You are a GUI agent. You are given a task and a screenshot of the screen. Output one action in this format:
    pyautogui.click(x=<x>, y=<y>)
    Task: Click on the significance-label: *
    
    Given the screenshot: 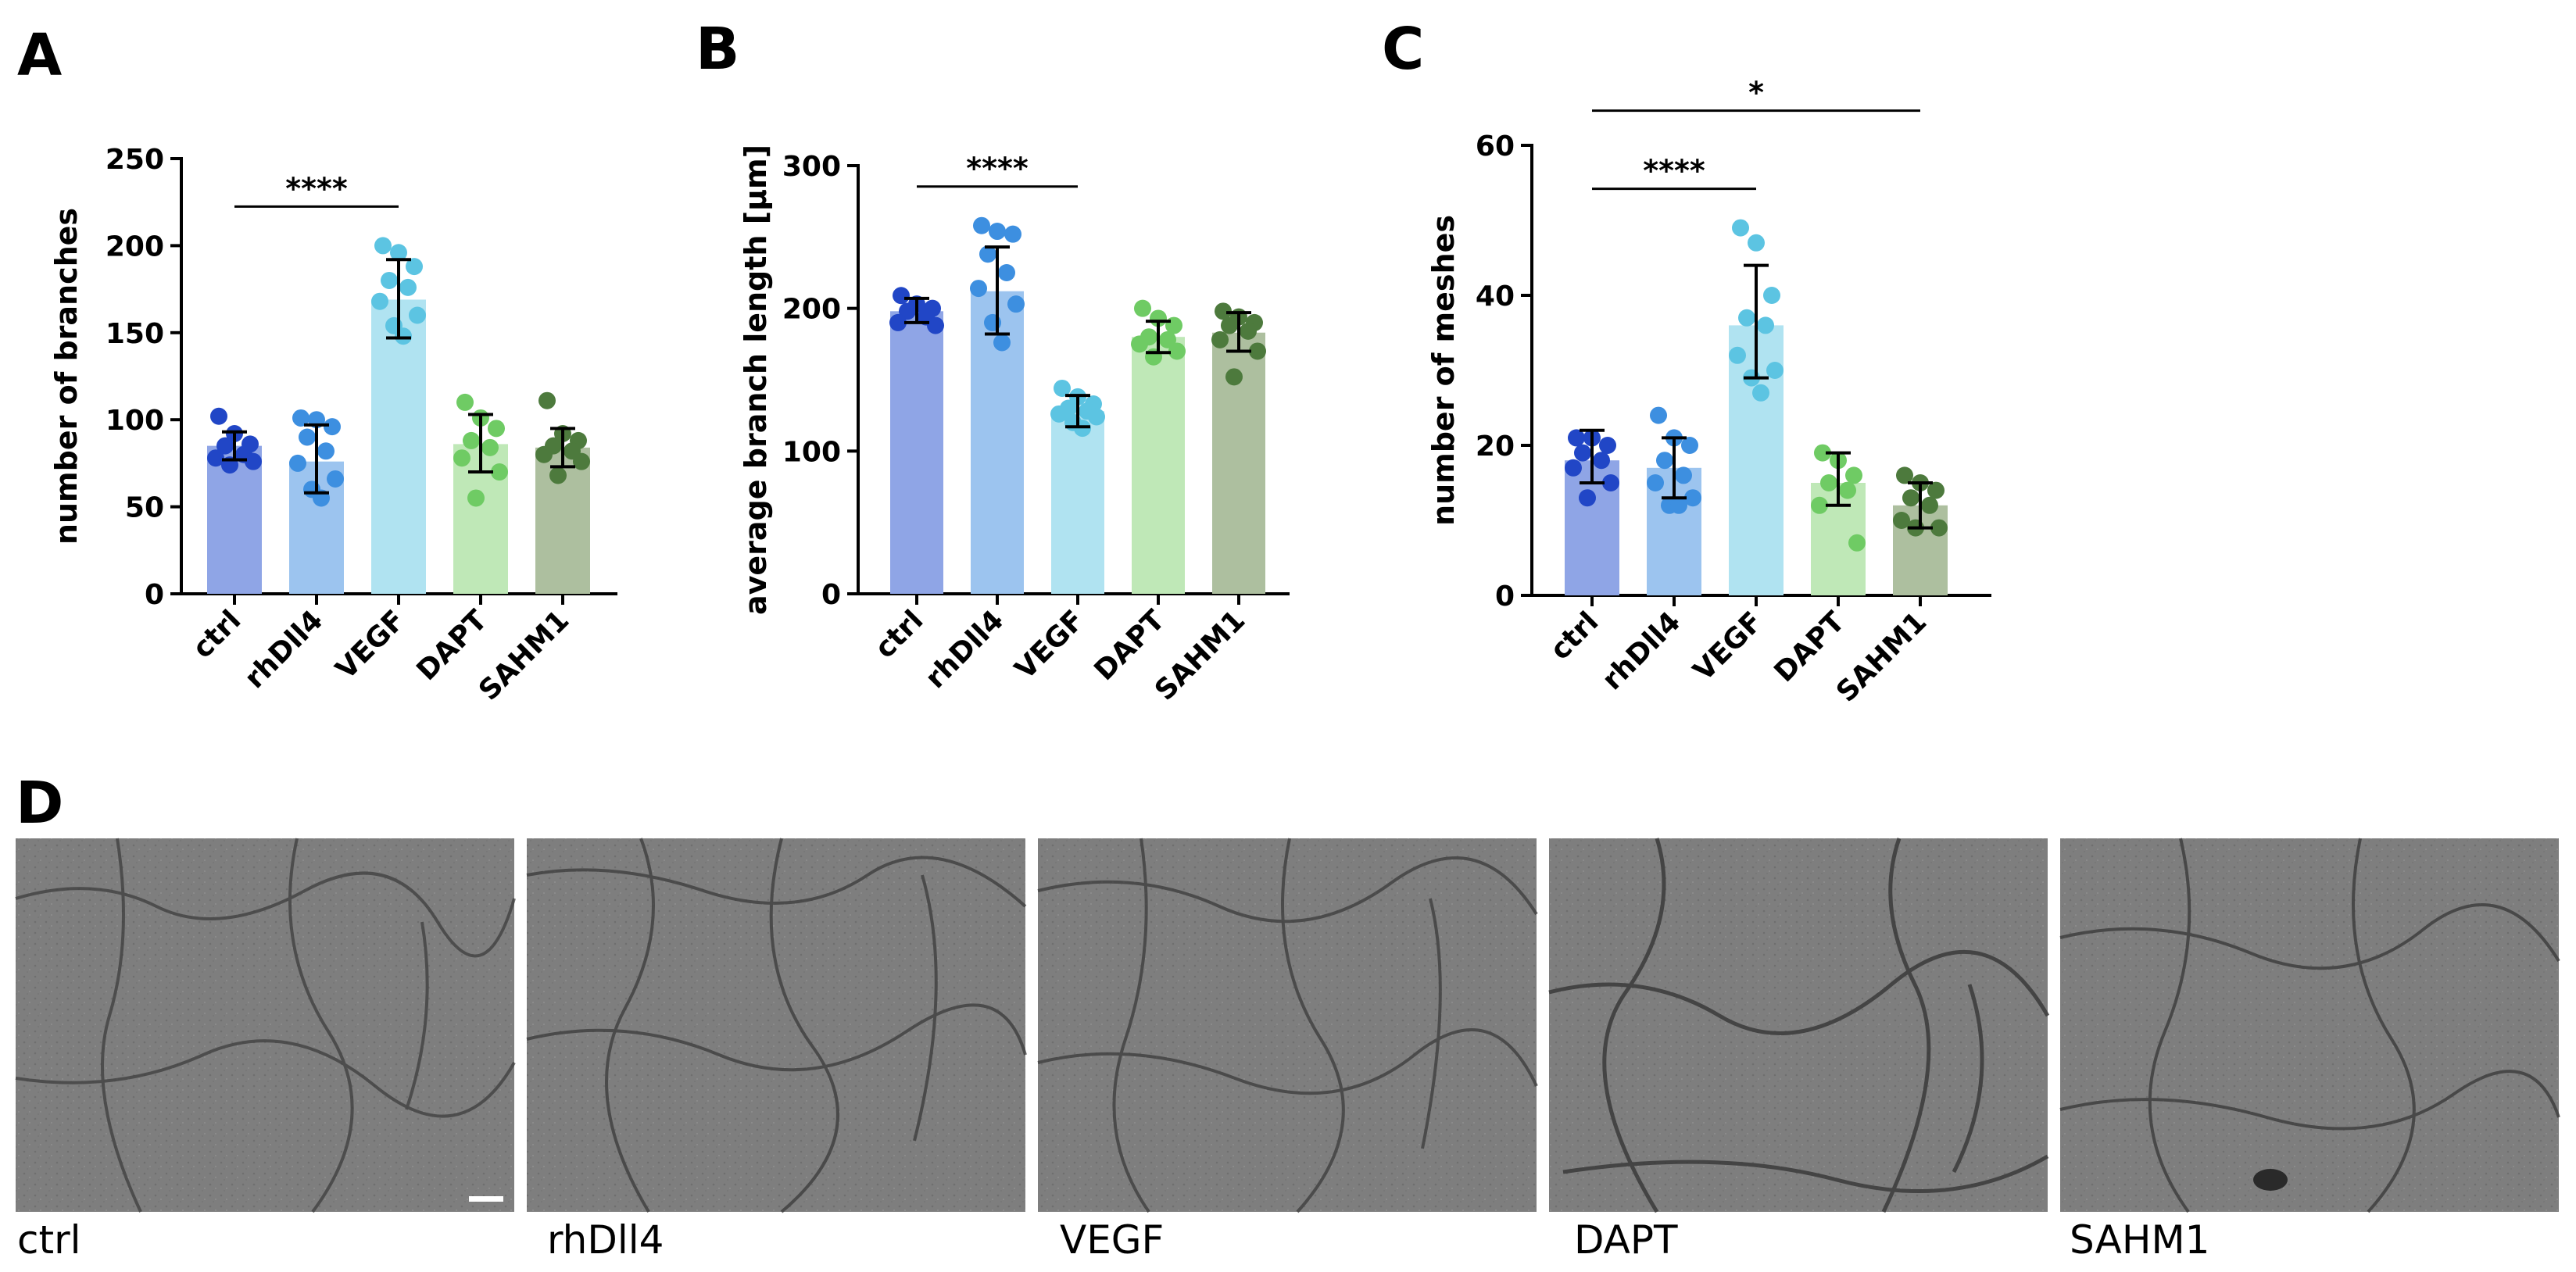 What is the action you would take?
    pyautogui.click(x=1756, y=93)
    